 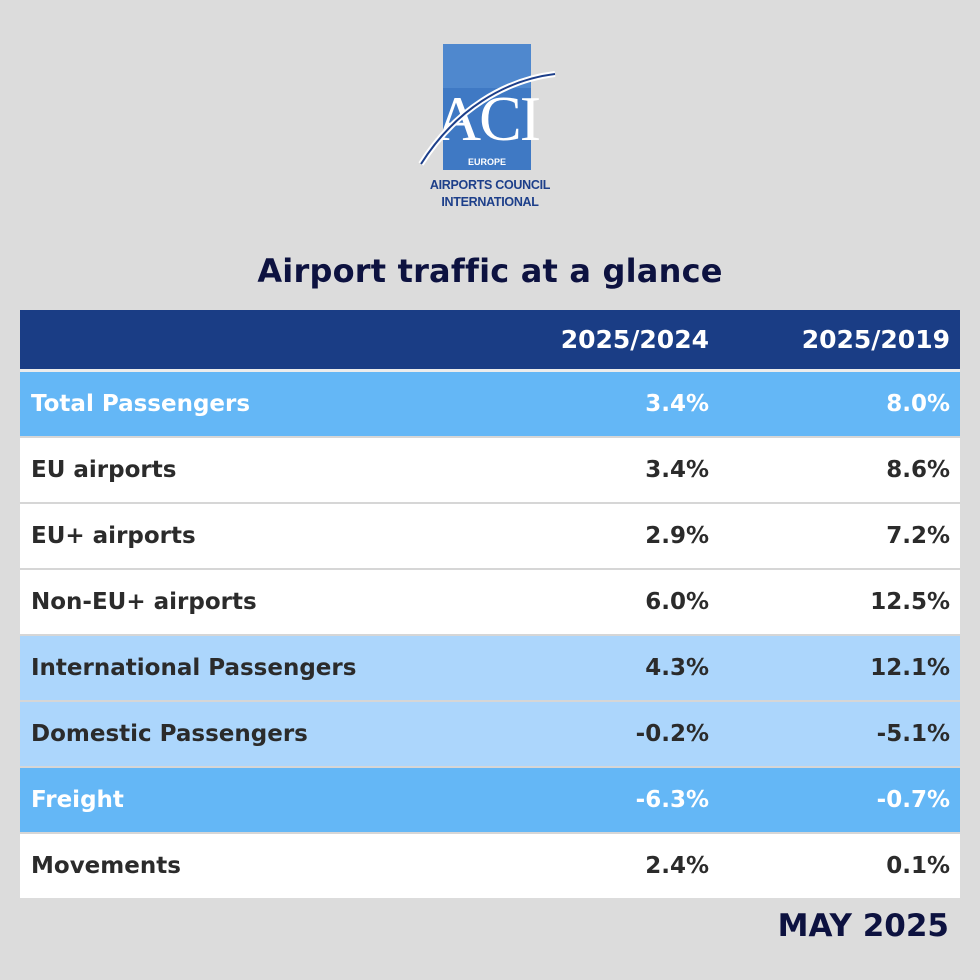 What do you see at coordinates (490, 471) in the screenshot?
I see `table-row: EU airports 3.4% 8.6%` at bounding box center [490, 471].